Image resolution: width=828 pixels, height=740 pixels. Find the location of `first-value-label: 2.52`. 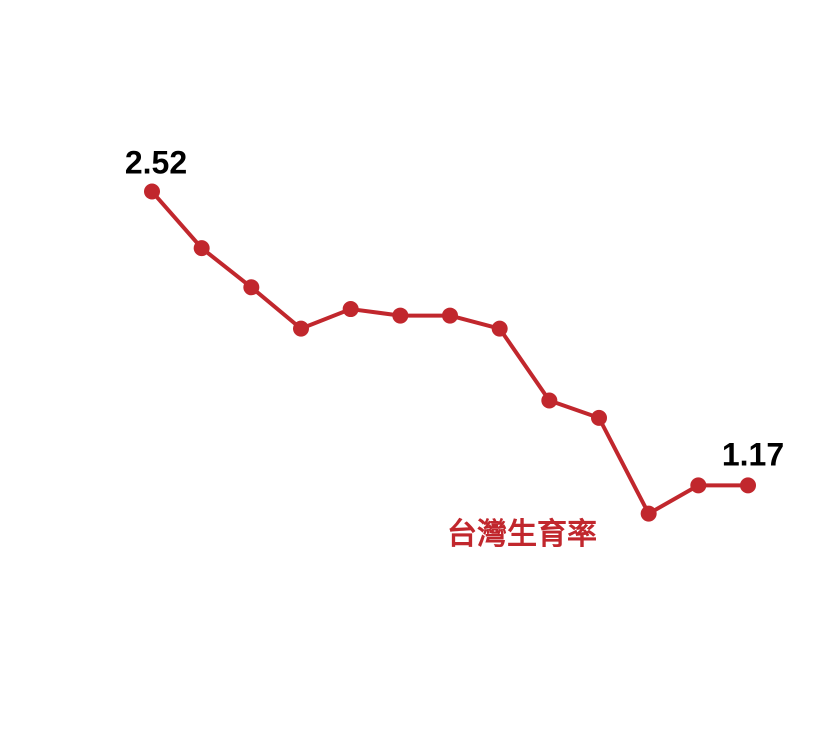

first-value-label: 2.52 is located at coordinates (156, 163).